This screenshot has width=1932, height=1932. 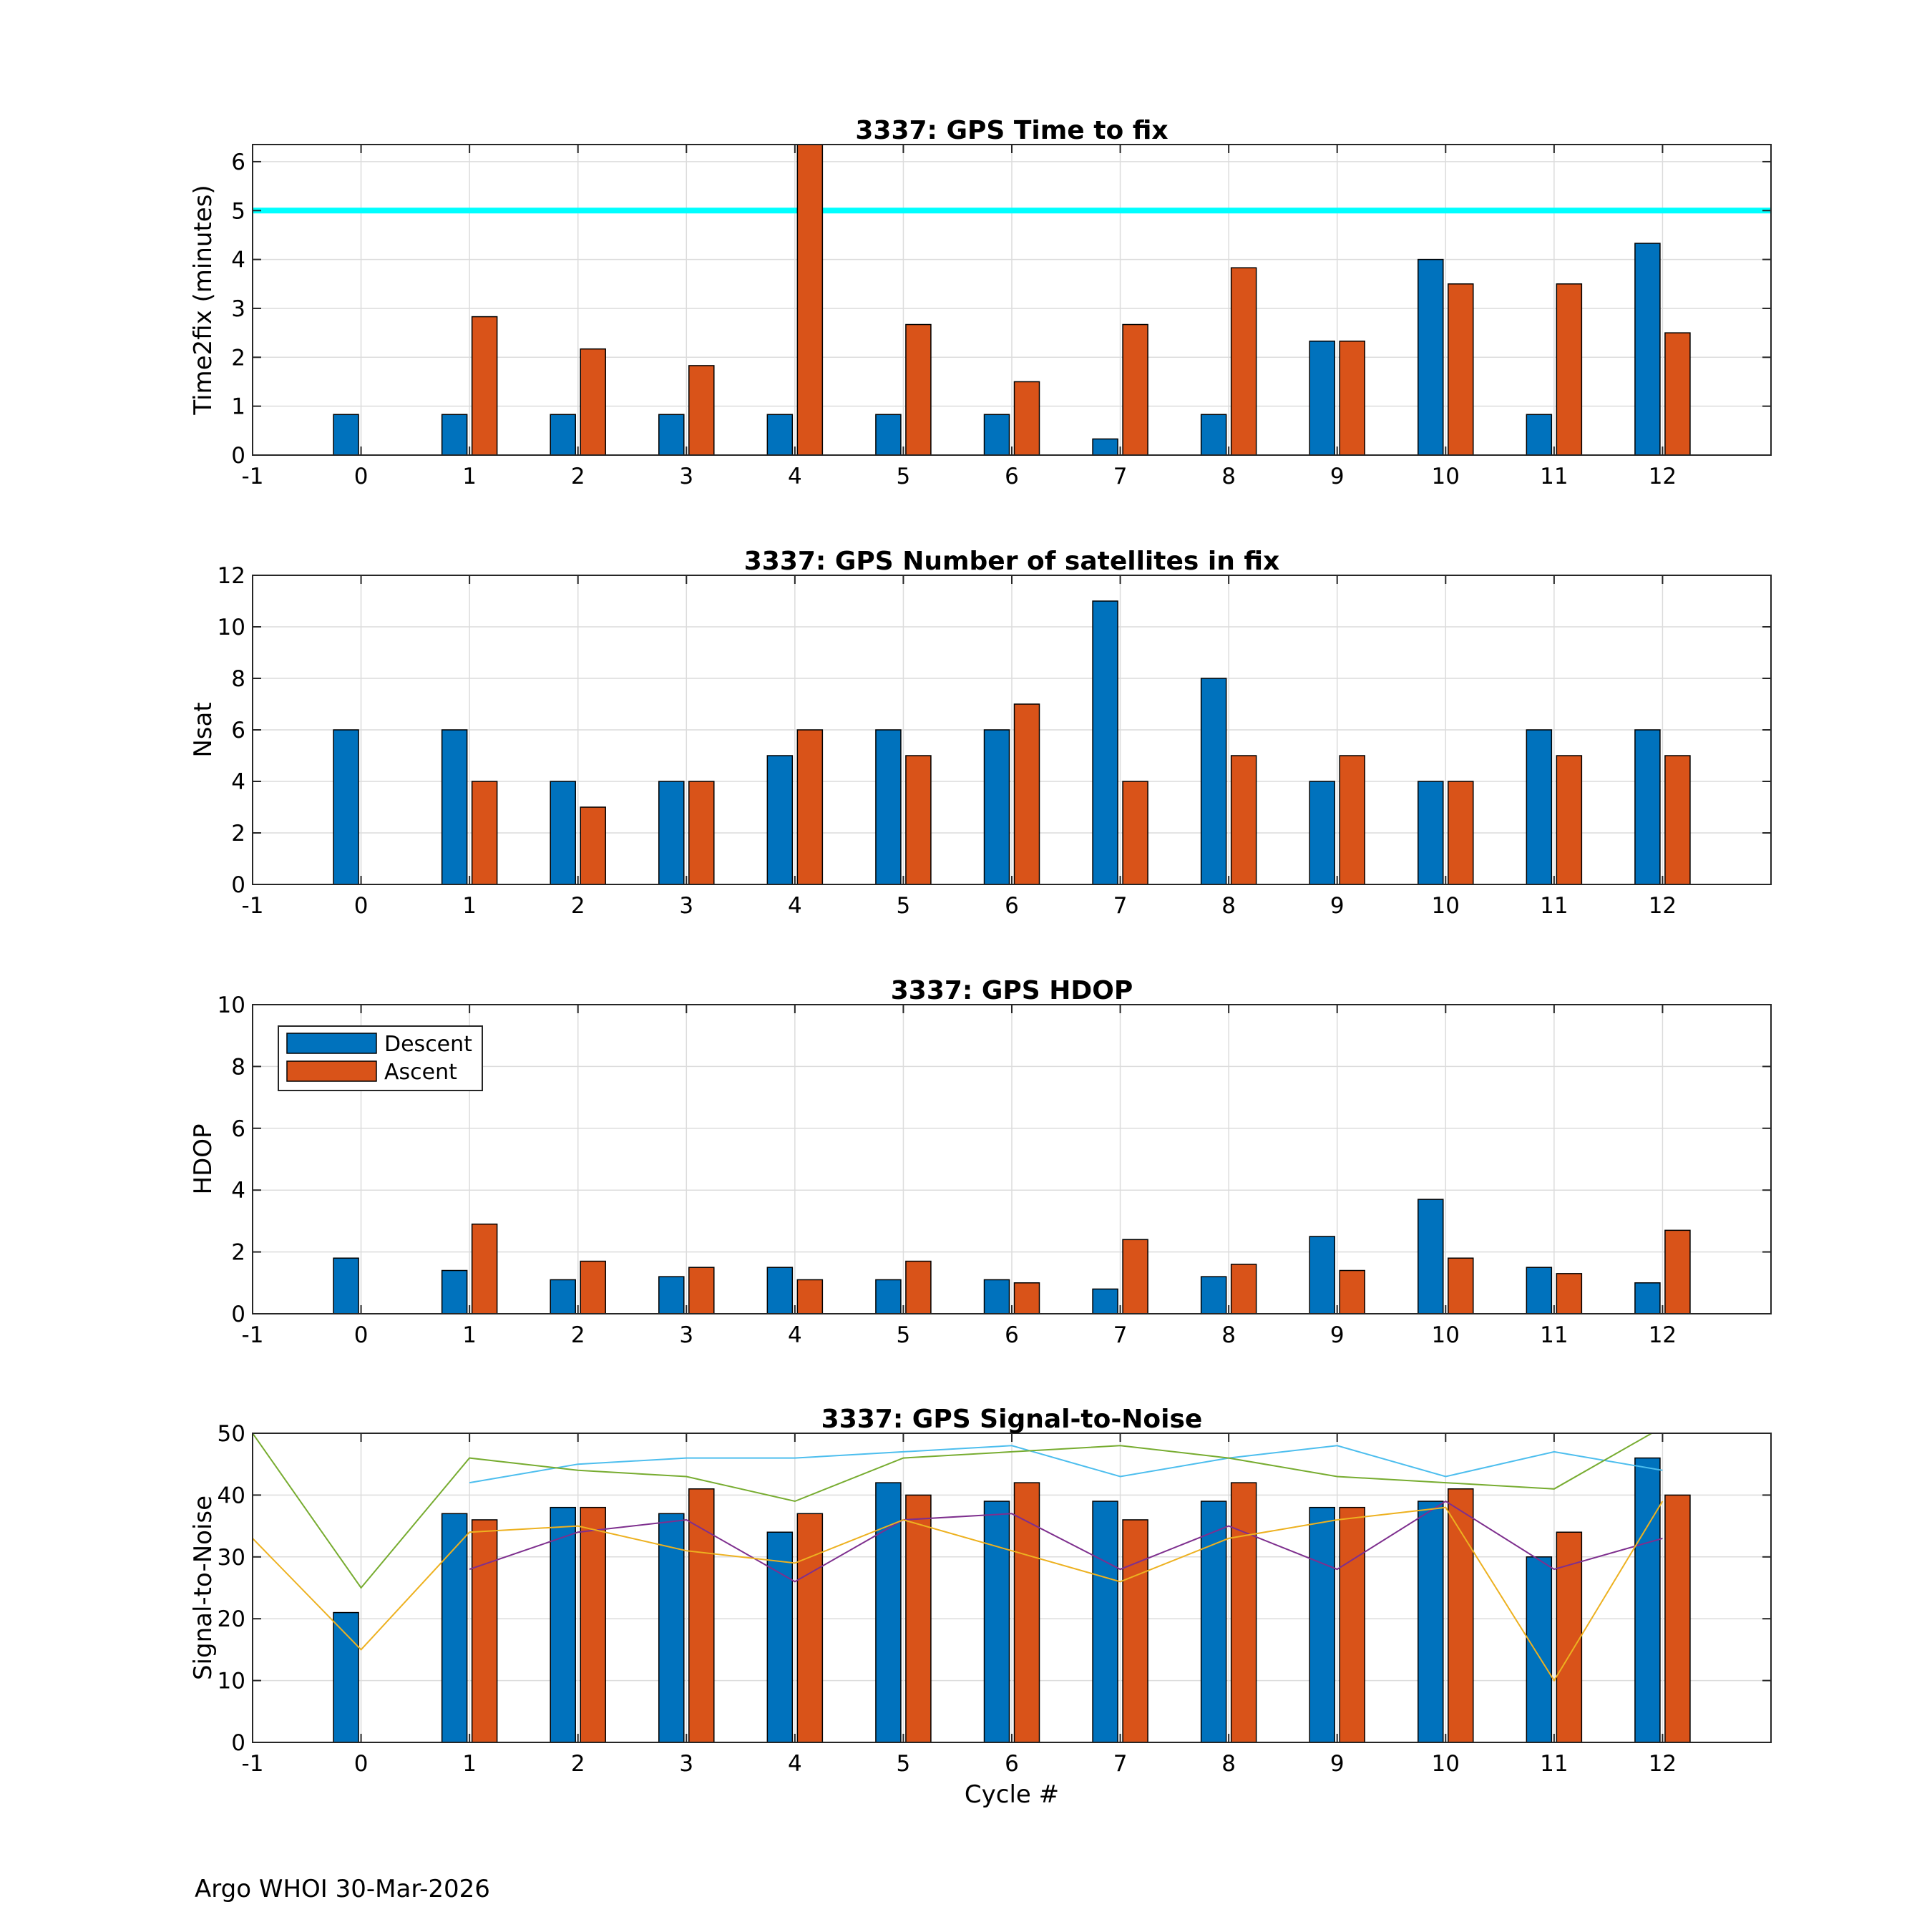 What do you see at coordinates (958, 1591) in the screenshot?
I see `line-yellow` at bounding box center [958, 1591].